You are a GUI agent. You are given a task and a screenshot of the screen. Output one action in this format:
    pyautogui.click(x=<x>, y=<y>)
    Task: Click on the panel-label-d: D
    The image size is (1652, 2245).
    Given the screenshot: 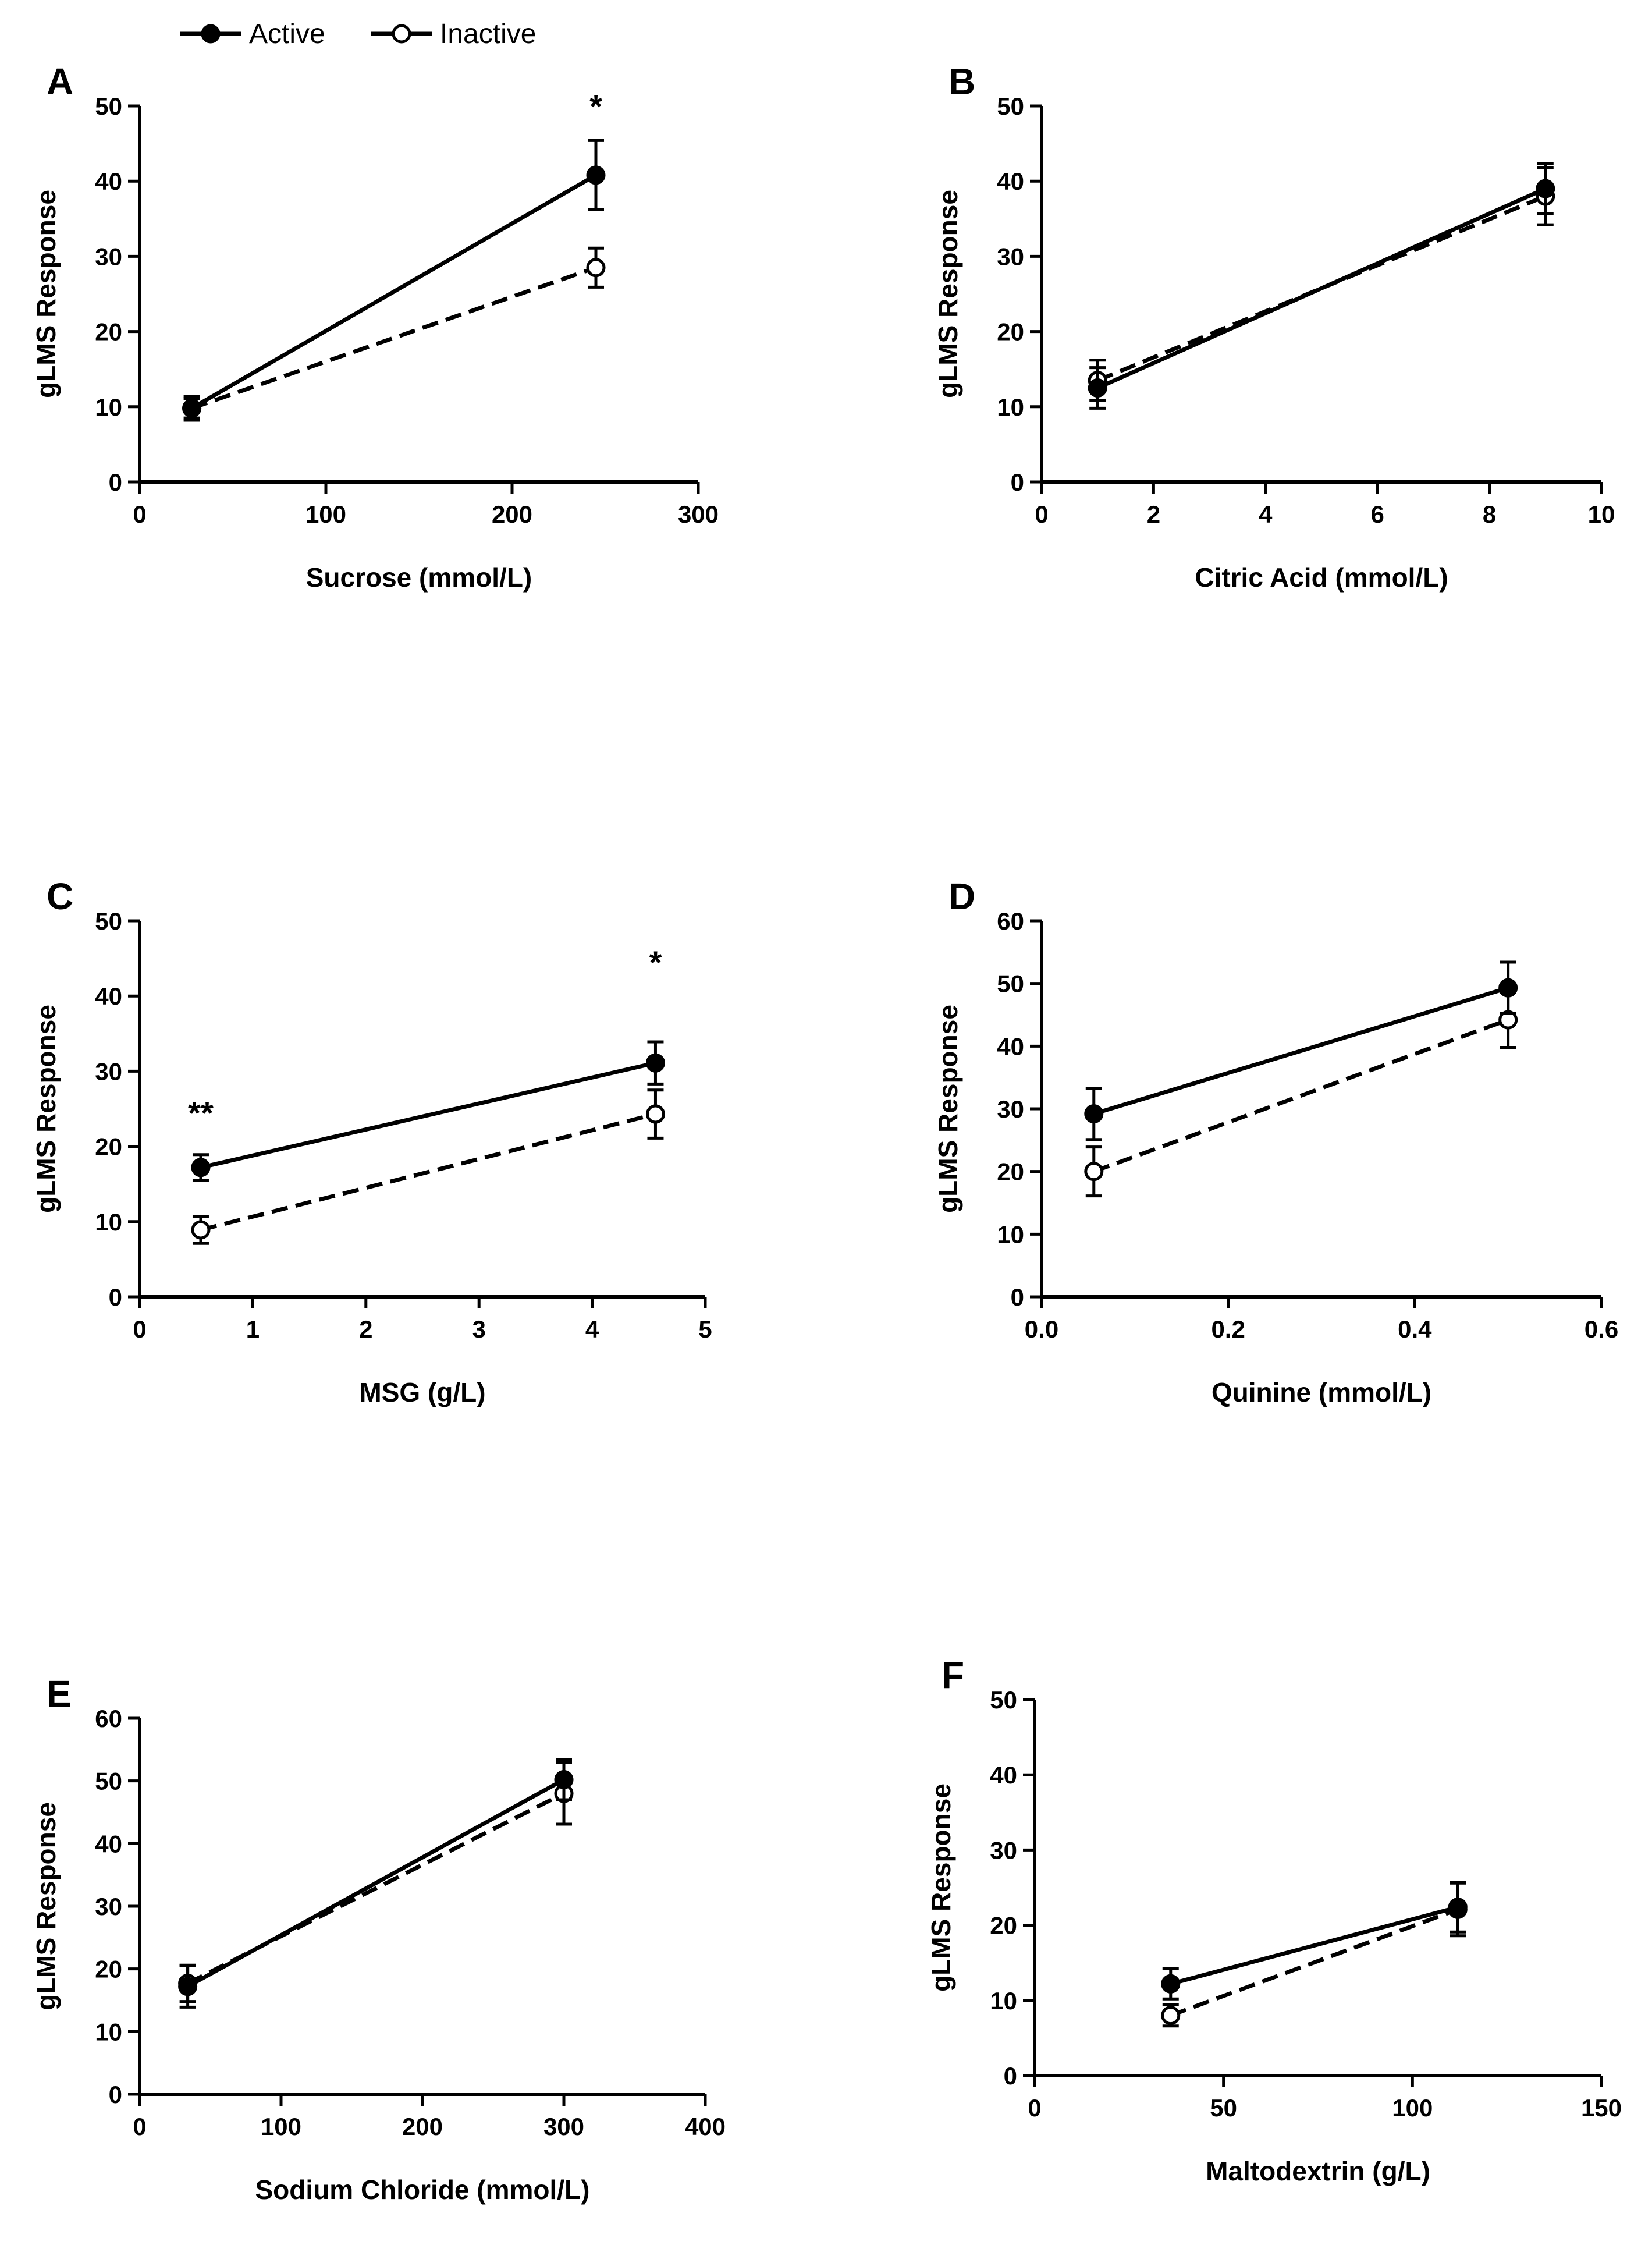 What is the action you would take?
    pyautogui.click(x=961, y=896)
    